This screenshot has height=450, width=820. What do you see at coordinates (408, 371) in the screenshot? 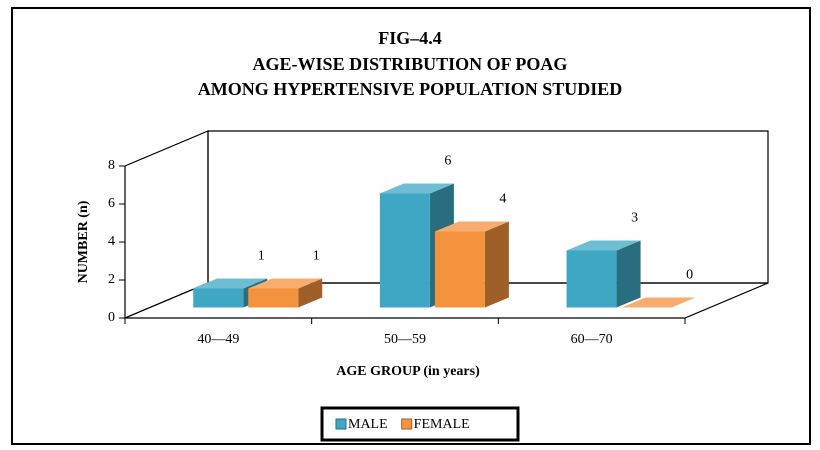
I see `x-axis-title: AGE GROUP (in years)` at bounding box center [408, 371].